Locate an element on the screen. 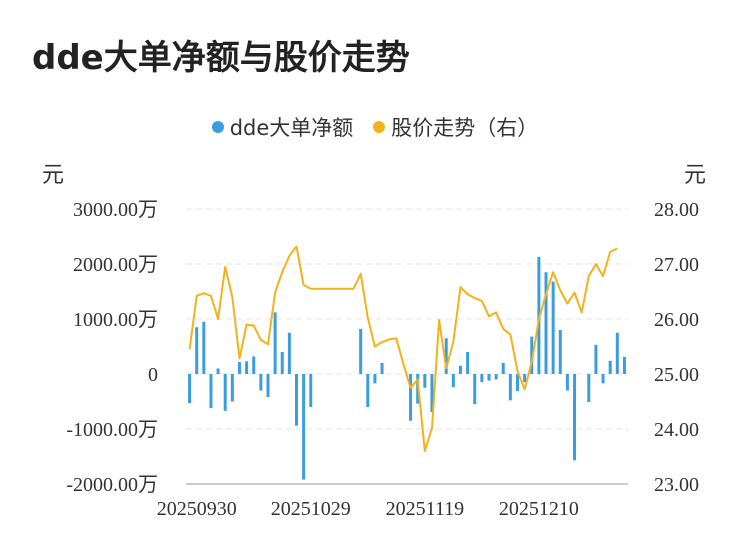 Image resolution: width=750 pixels, height=558 pixels. legend-item-dde: dde大单净额 is located at coordinates (282, 127).